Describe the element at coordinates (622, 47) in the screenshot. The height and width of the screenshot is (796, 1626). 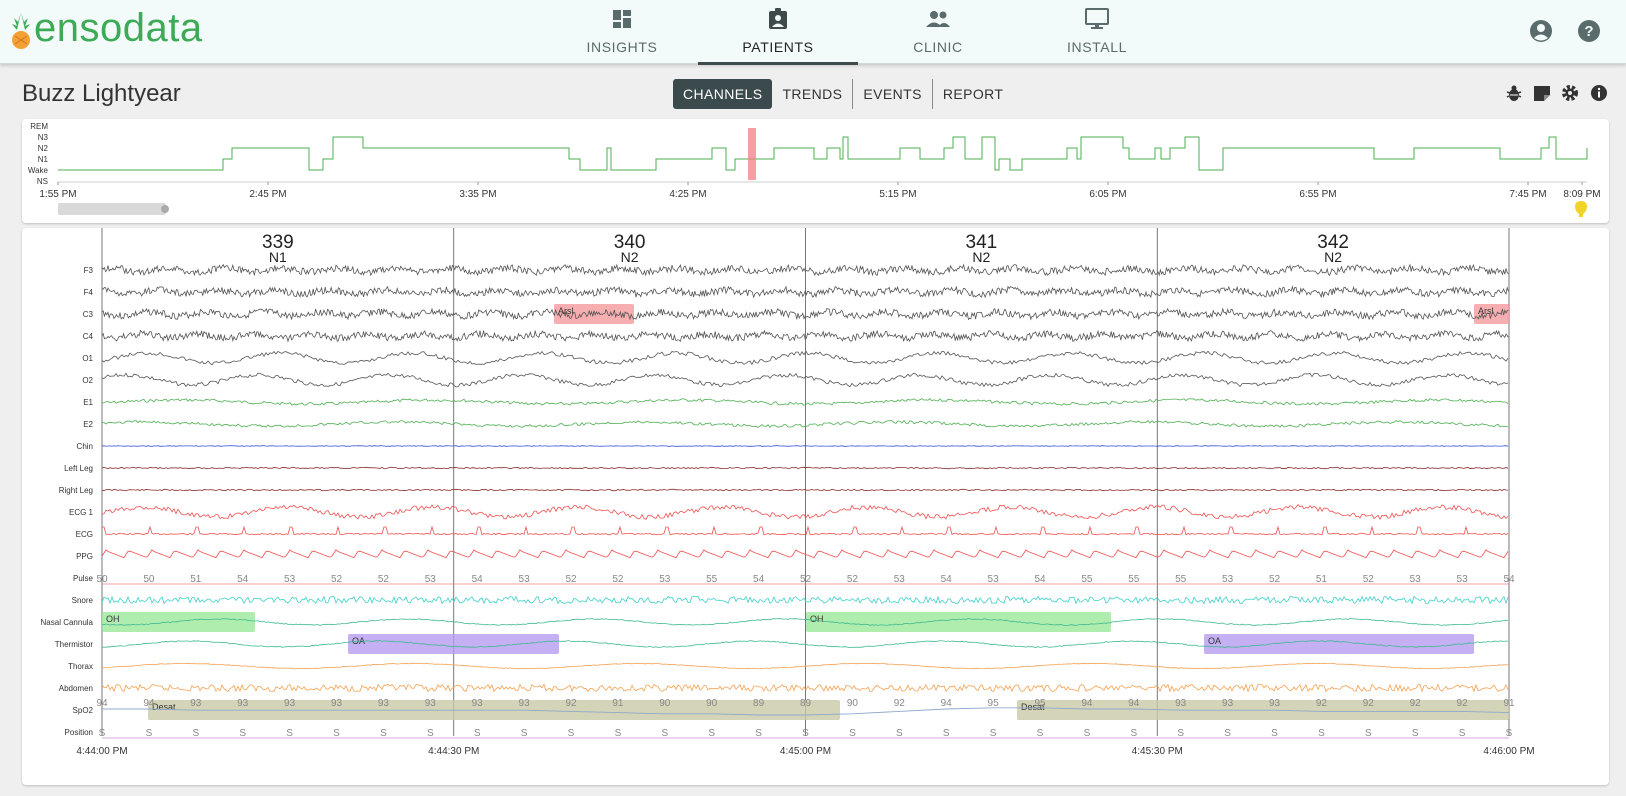
I see `nav-insights-label: INSIGHTS` at that location.